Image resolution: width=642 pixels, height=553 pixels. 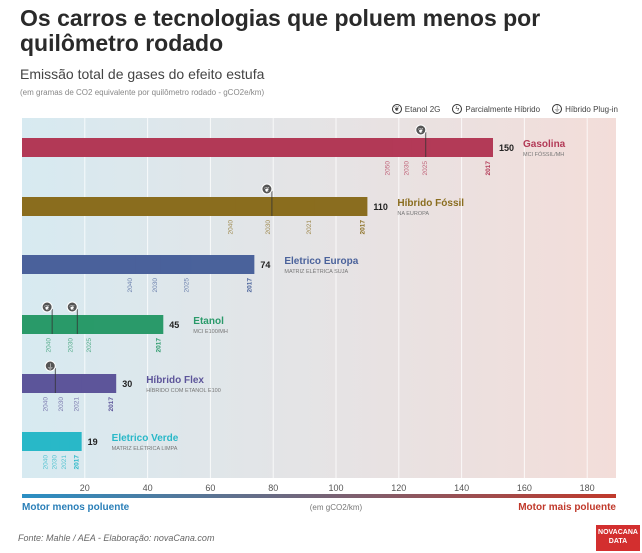 What do you see at coordinates (587, 488) in the screenshot?
I see `x-tick-label: 180` at bounding box center [587, 488].